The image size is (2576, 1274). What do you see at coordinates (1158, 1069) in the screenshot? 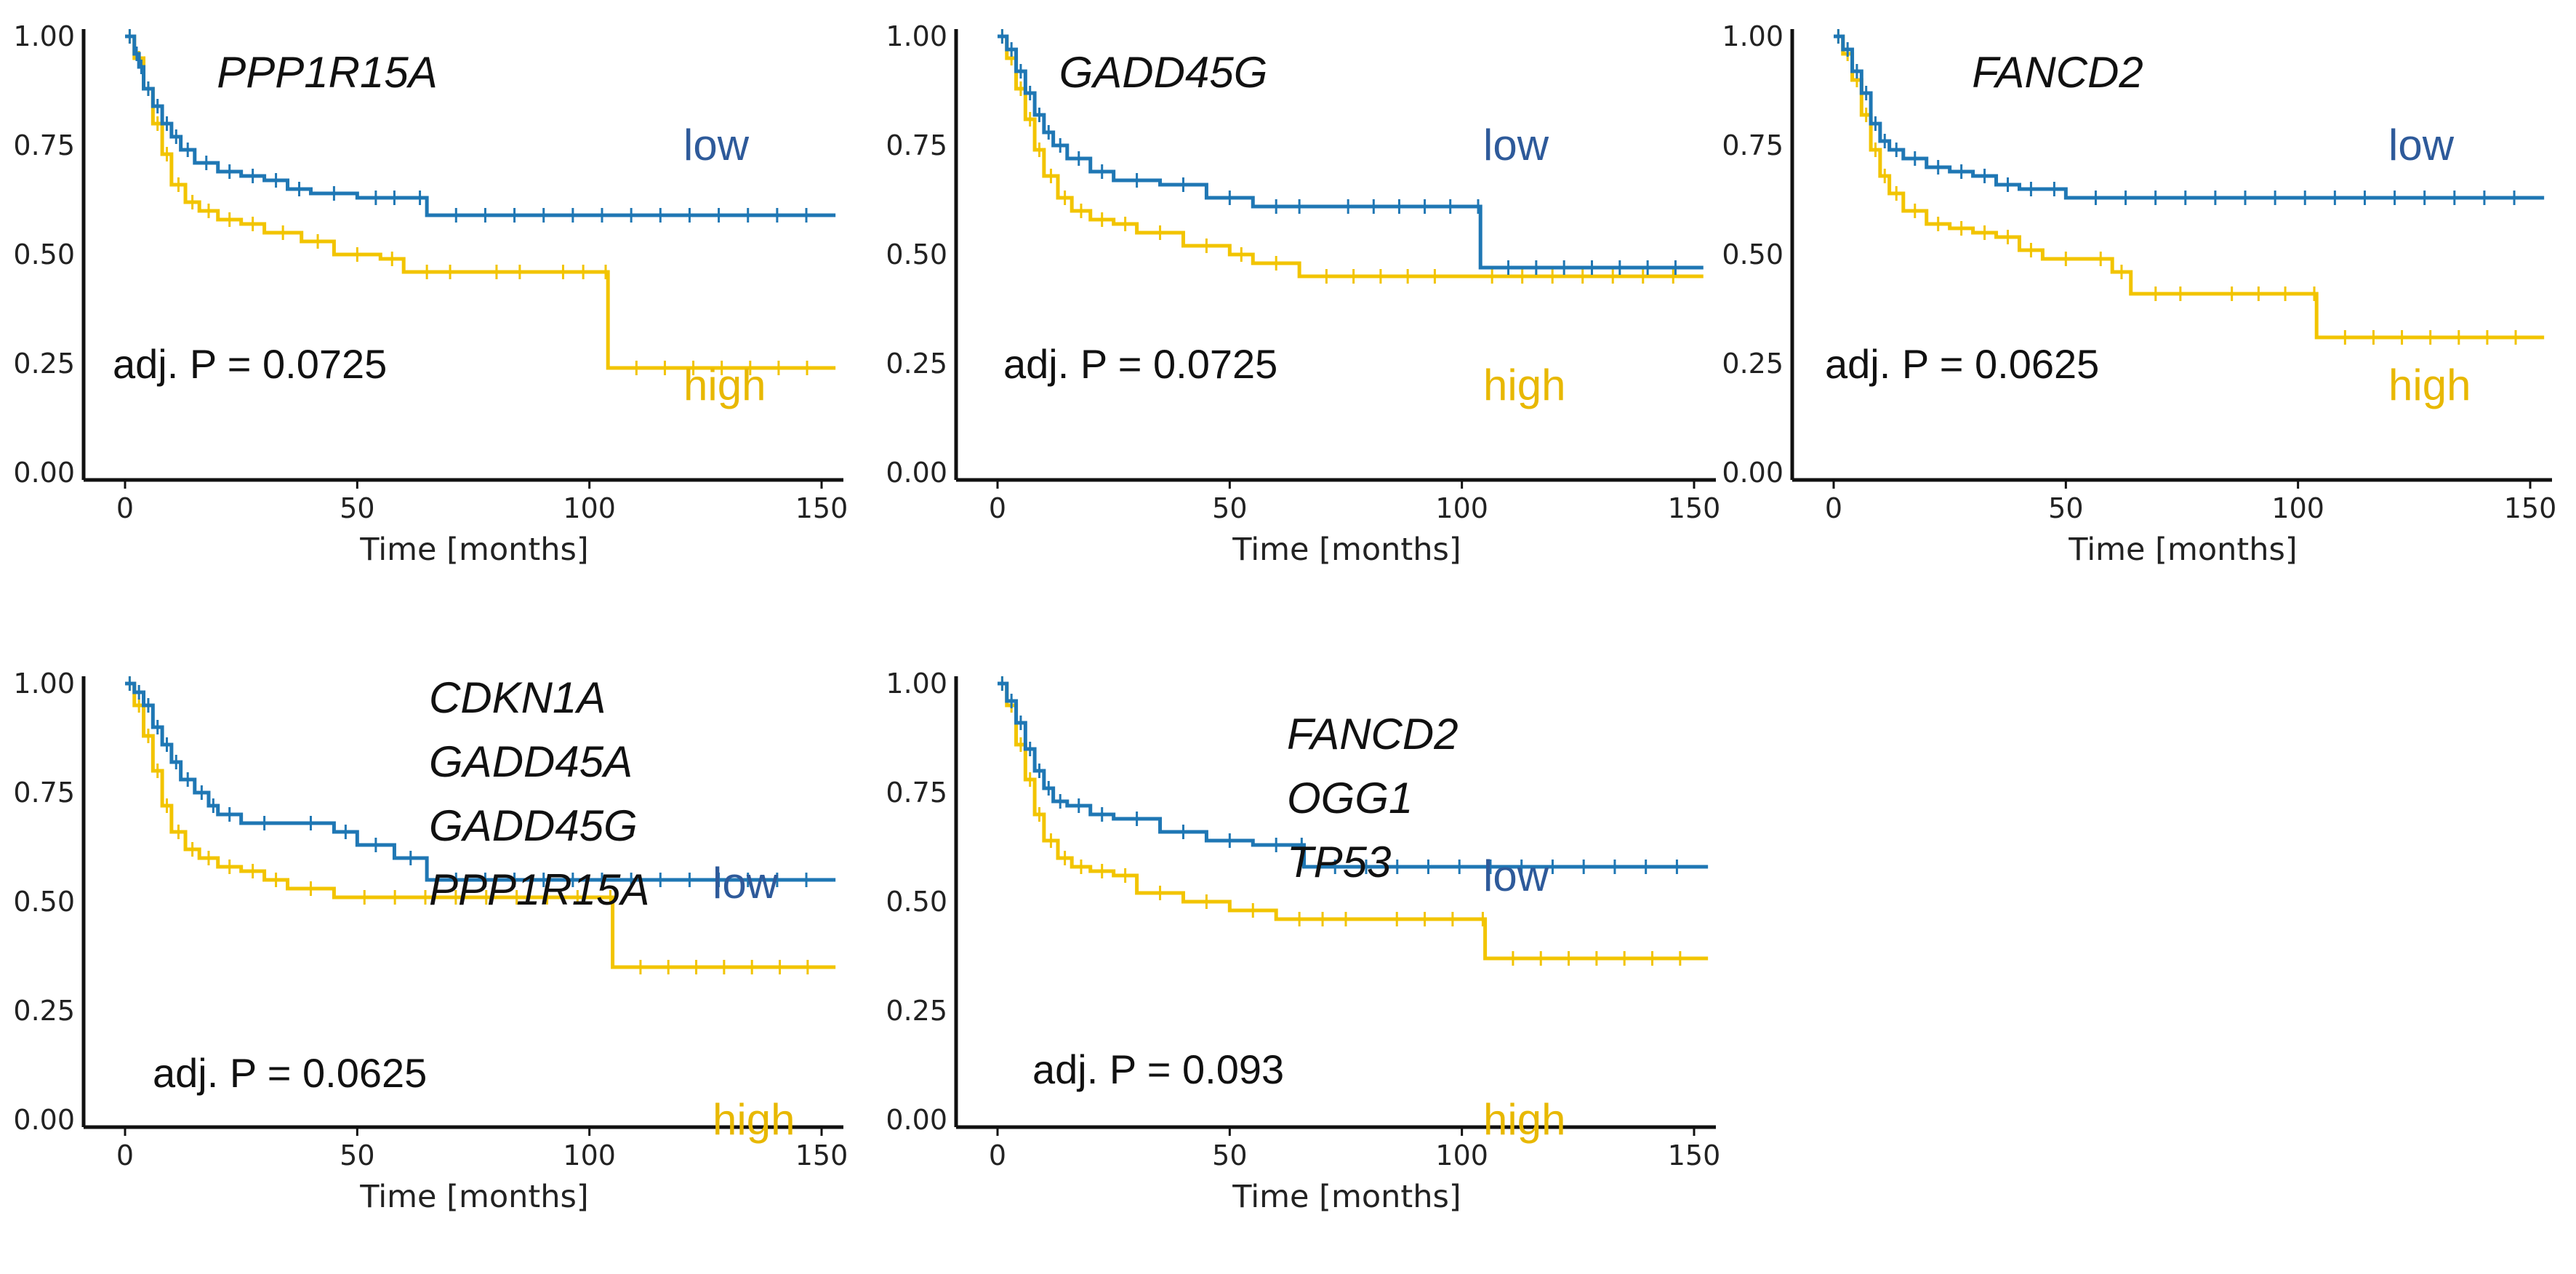
I see `p-value-annotation: adj. P = 0.093` at bounding box center [1158, 1069].